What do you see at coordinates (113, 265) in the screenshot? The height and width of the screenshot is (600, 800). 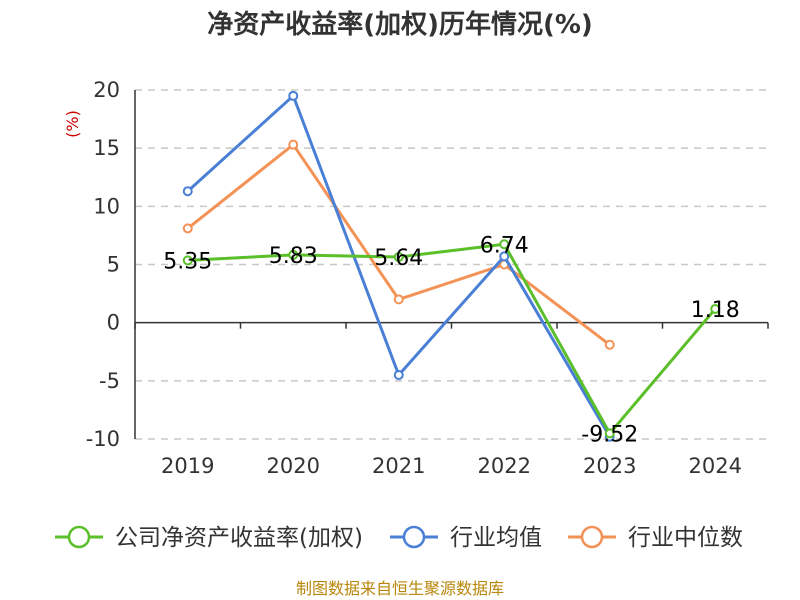 I see `y-tick-label: 5` at bounding box center [113, 265].